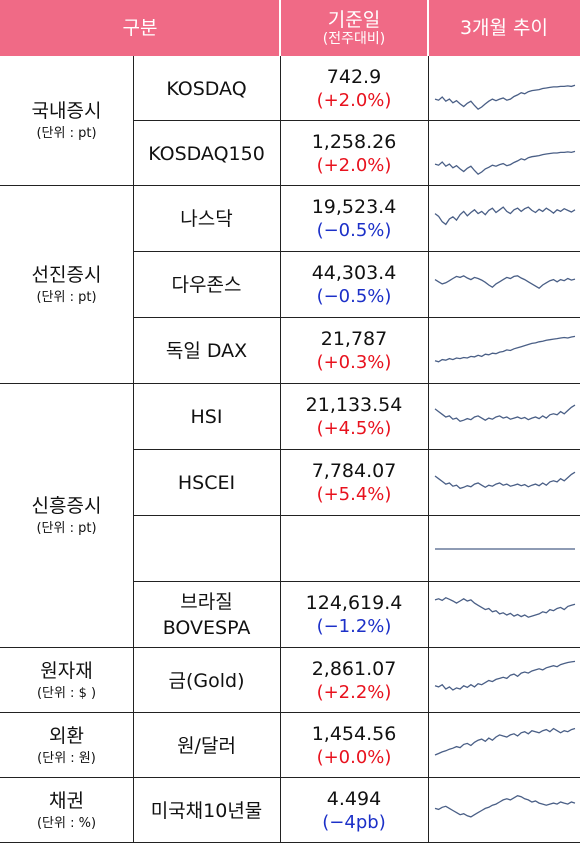 The image size is (580, 863). I want to click on table-row-value, so click(354, 549).